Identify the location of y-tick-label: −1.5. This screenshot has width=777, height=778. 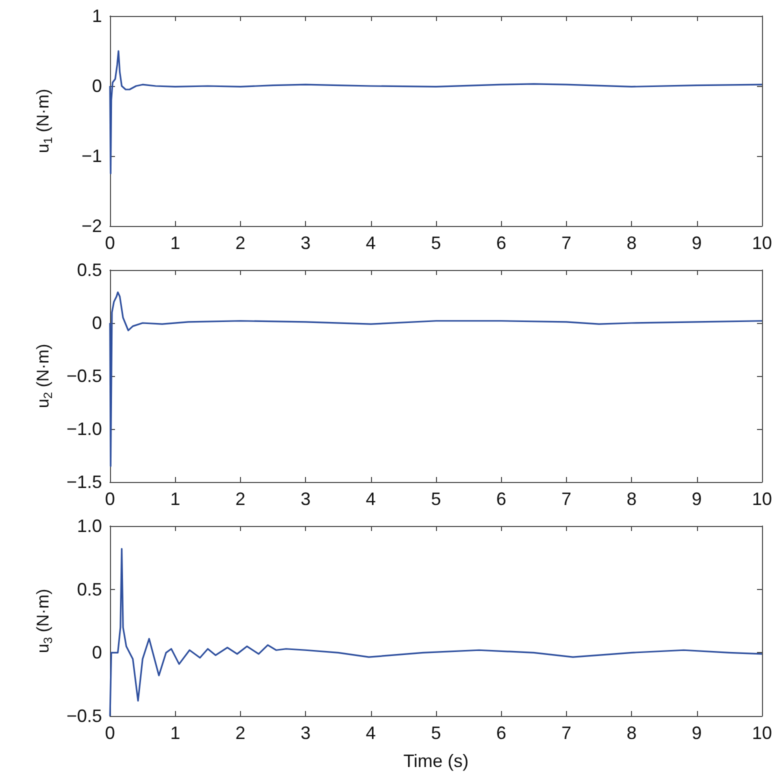
(84, 482).